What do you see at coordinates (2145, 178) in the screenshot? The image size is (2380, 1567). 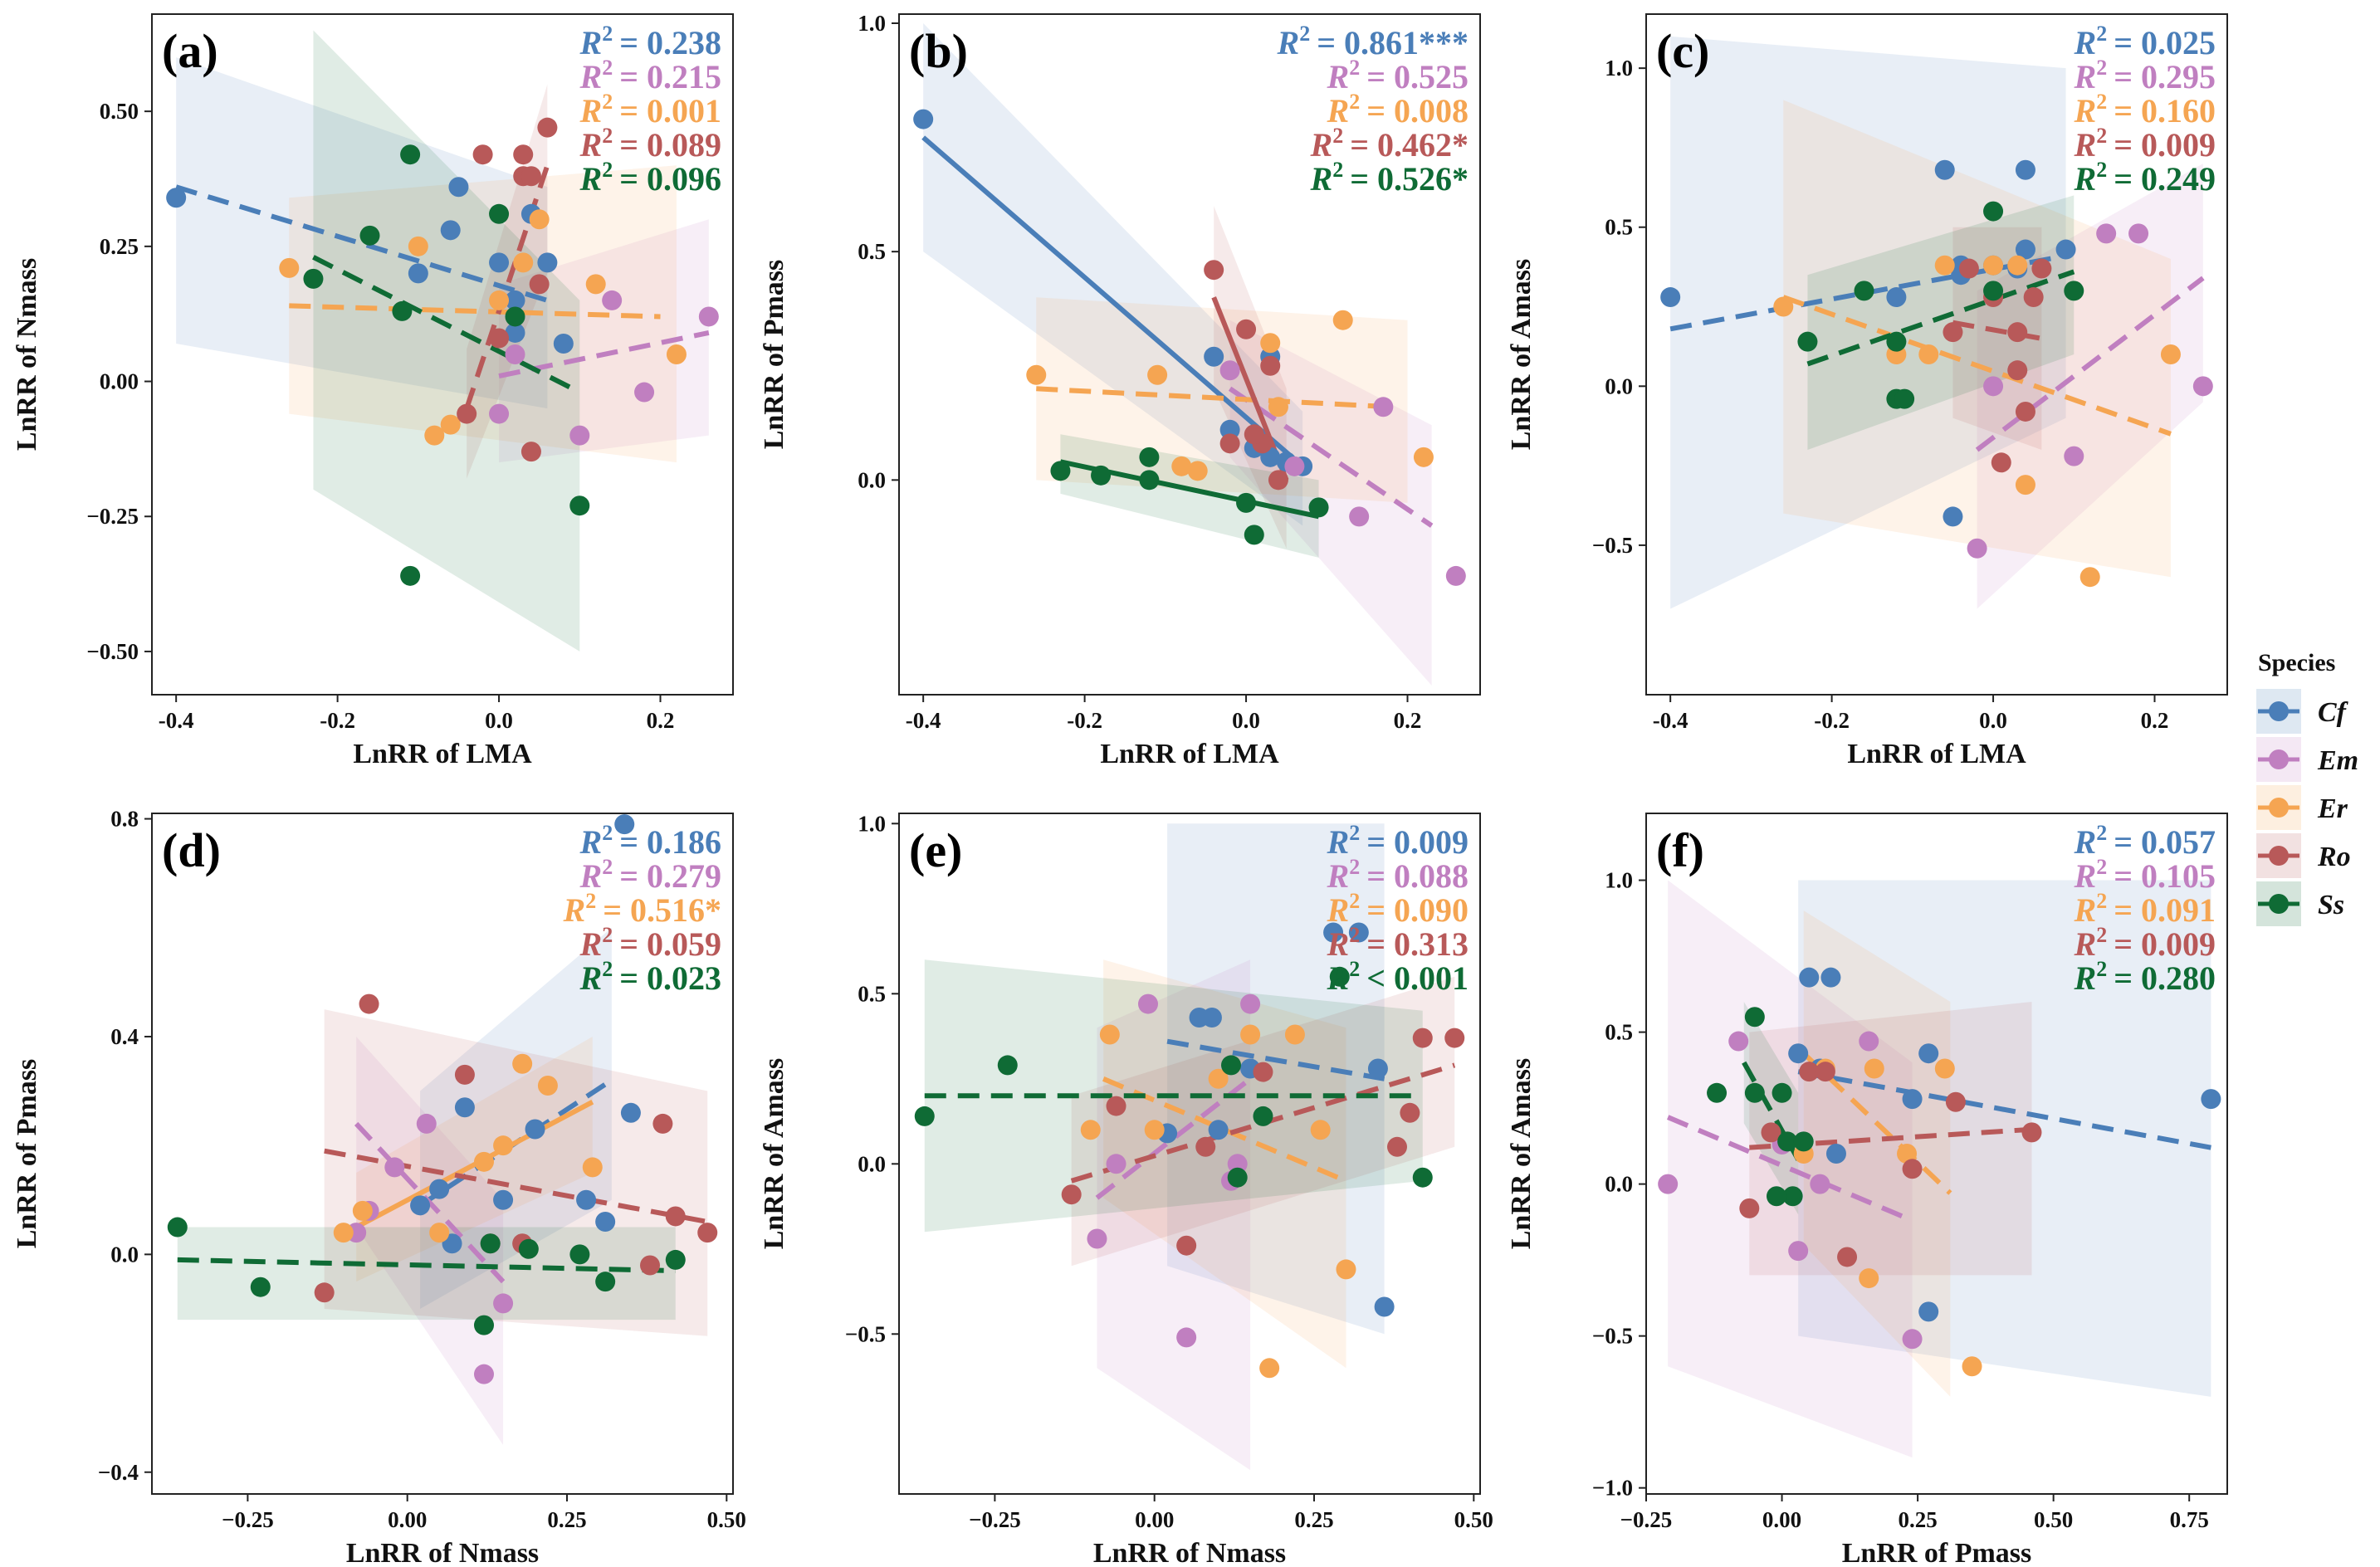 I see `r-squared-ss: R2 = 0.249` at bounding box center [2145, 178].